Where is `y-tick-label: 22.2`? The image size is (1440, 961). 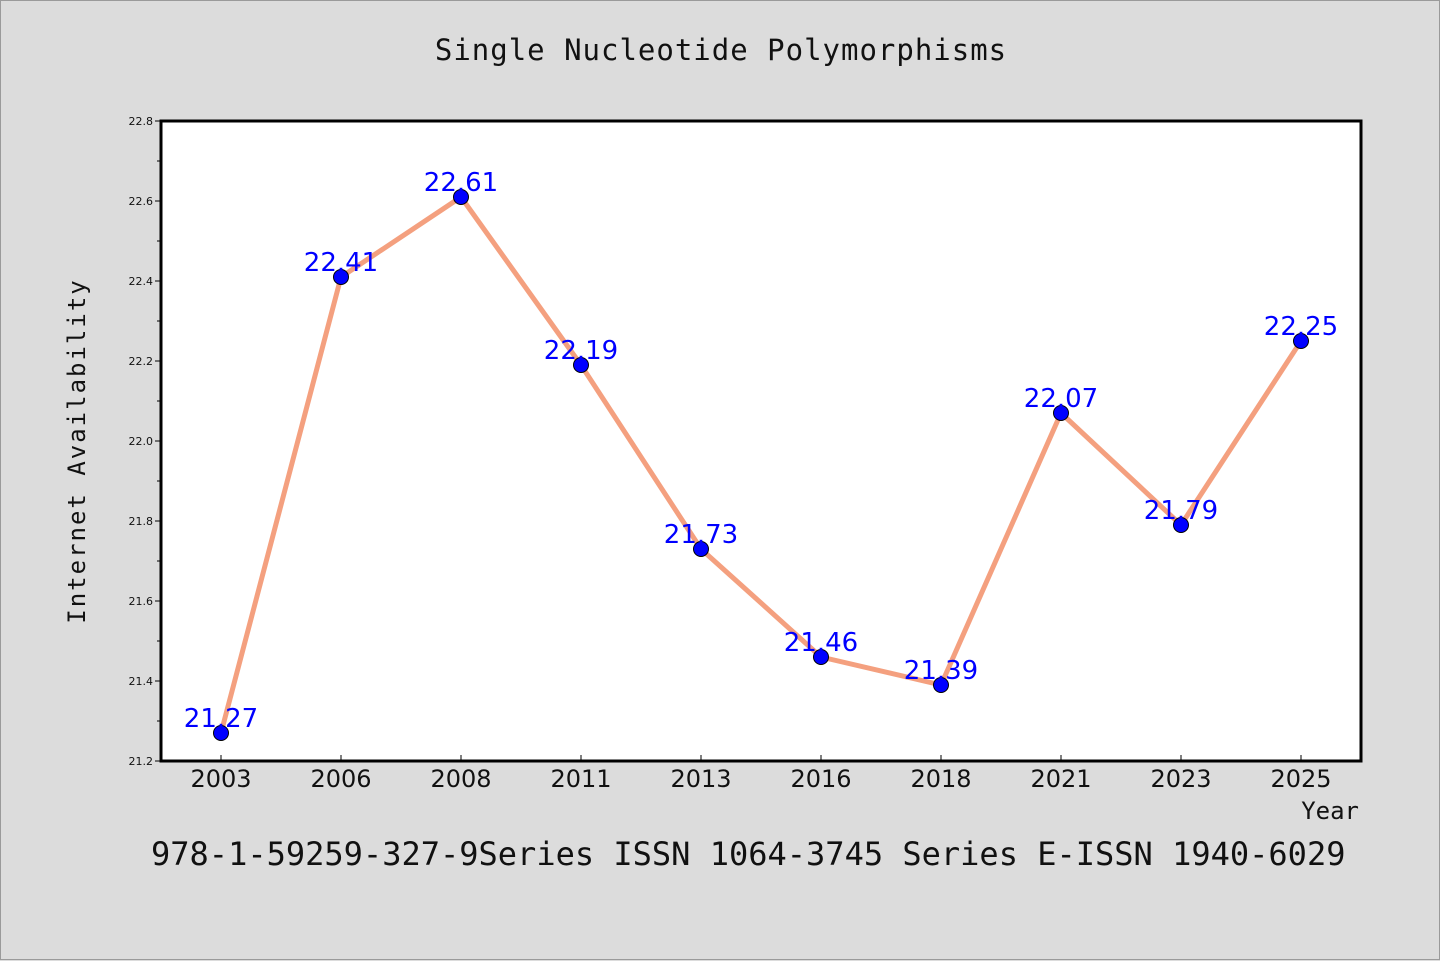
y-tick-label: 22.2 is located at coordinates (141, 361).